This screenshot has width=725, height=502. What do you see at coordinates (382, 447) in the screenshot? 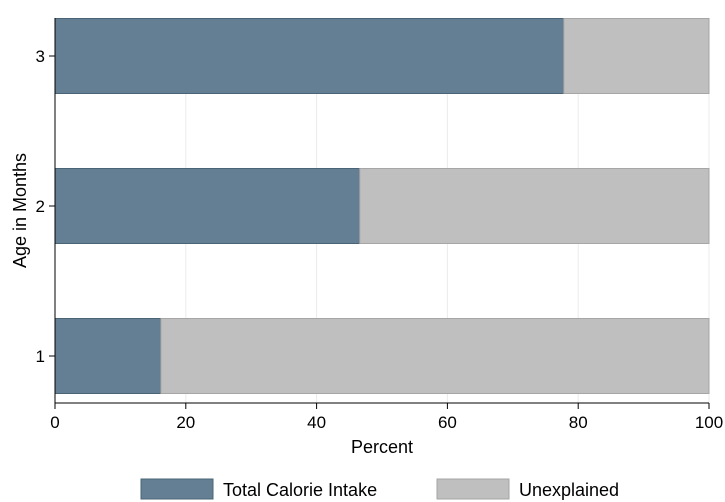
I see `x-axis-title: Percent` at bounding box center [382, 447].